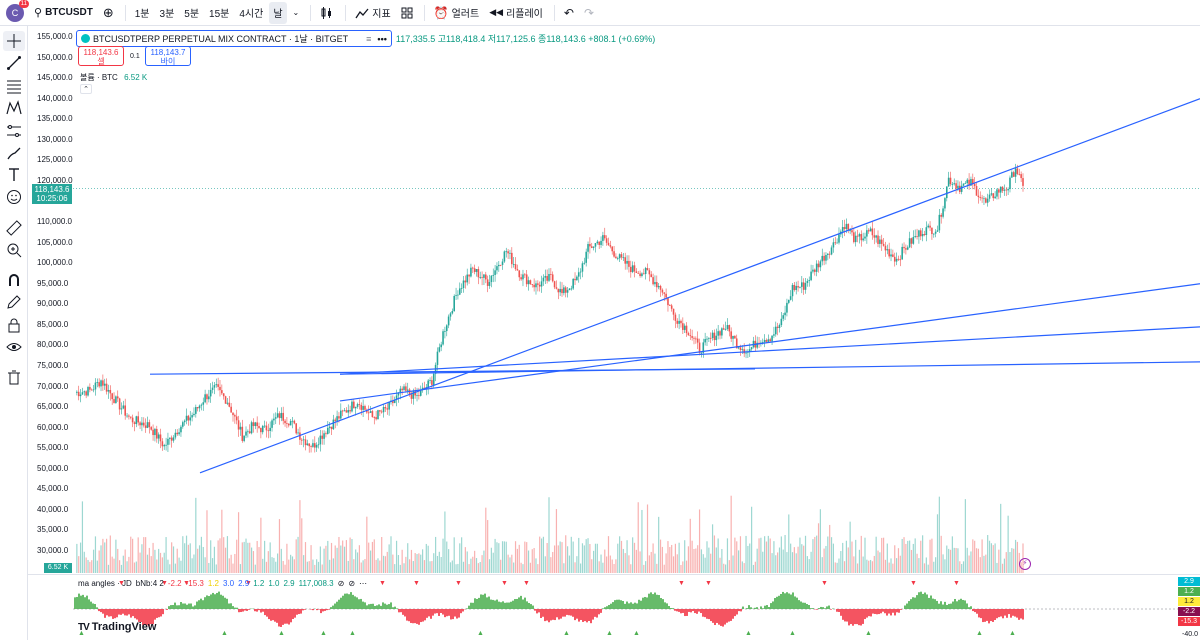  I want to click on alert-button: ⏰ 얼러트, so click(457, 13).